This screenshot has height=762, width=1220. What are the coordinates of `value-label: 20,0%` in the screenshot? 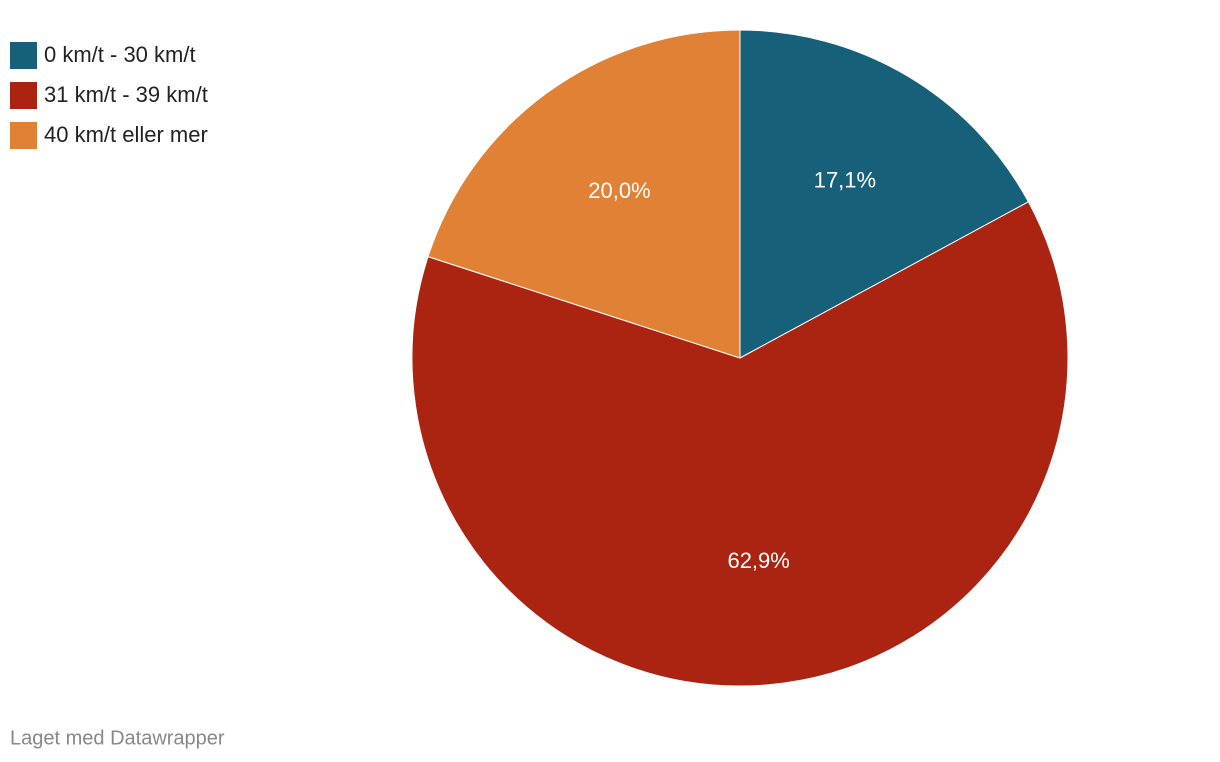 It's located at (619, 190).